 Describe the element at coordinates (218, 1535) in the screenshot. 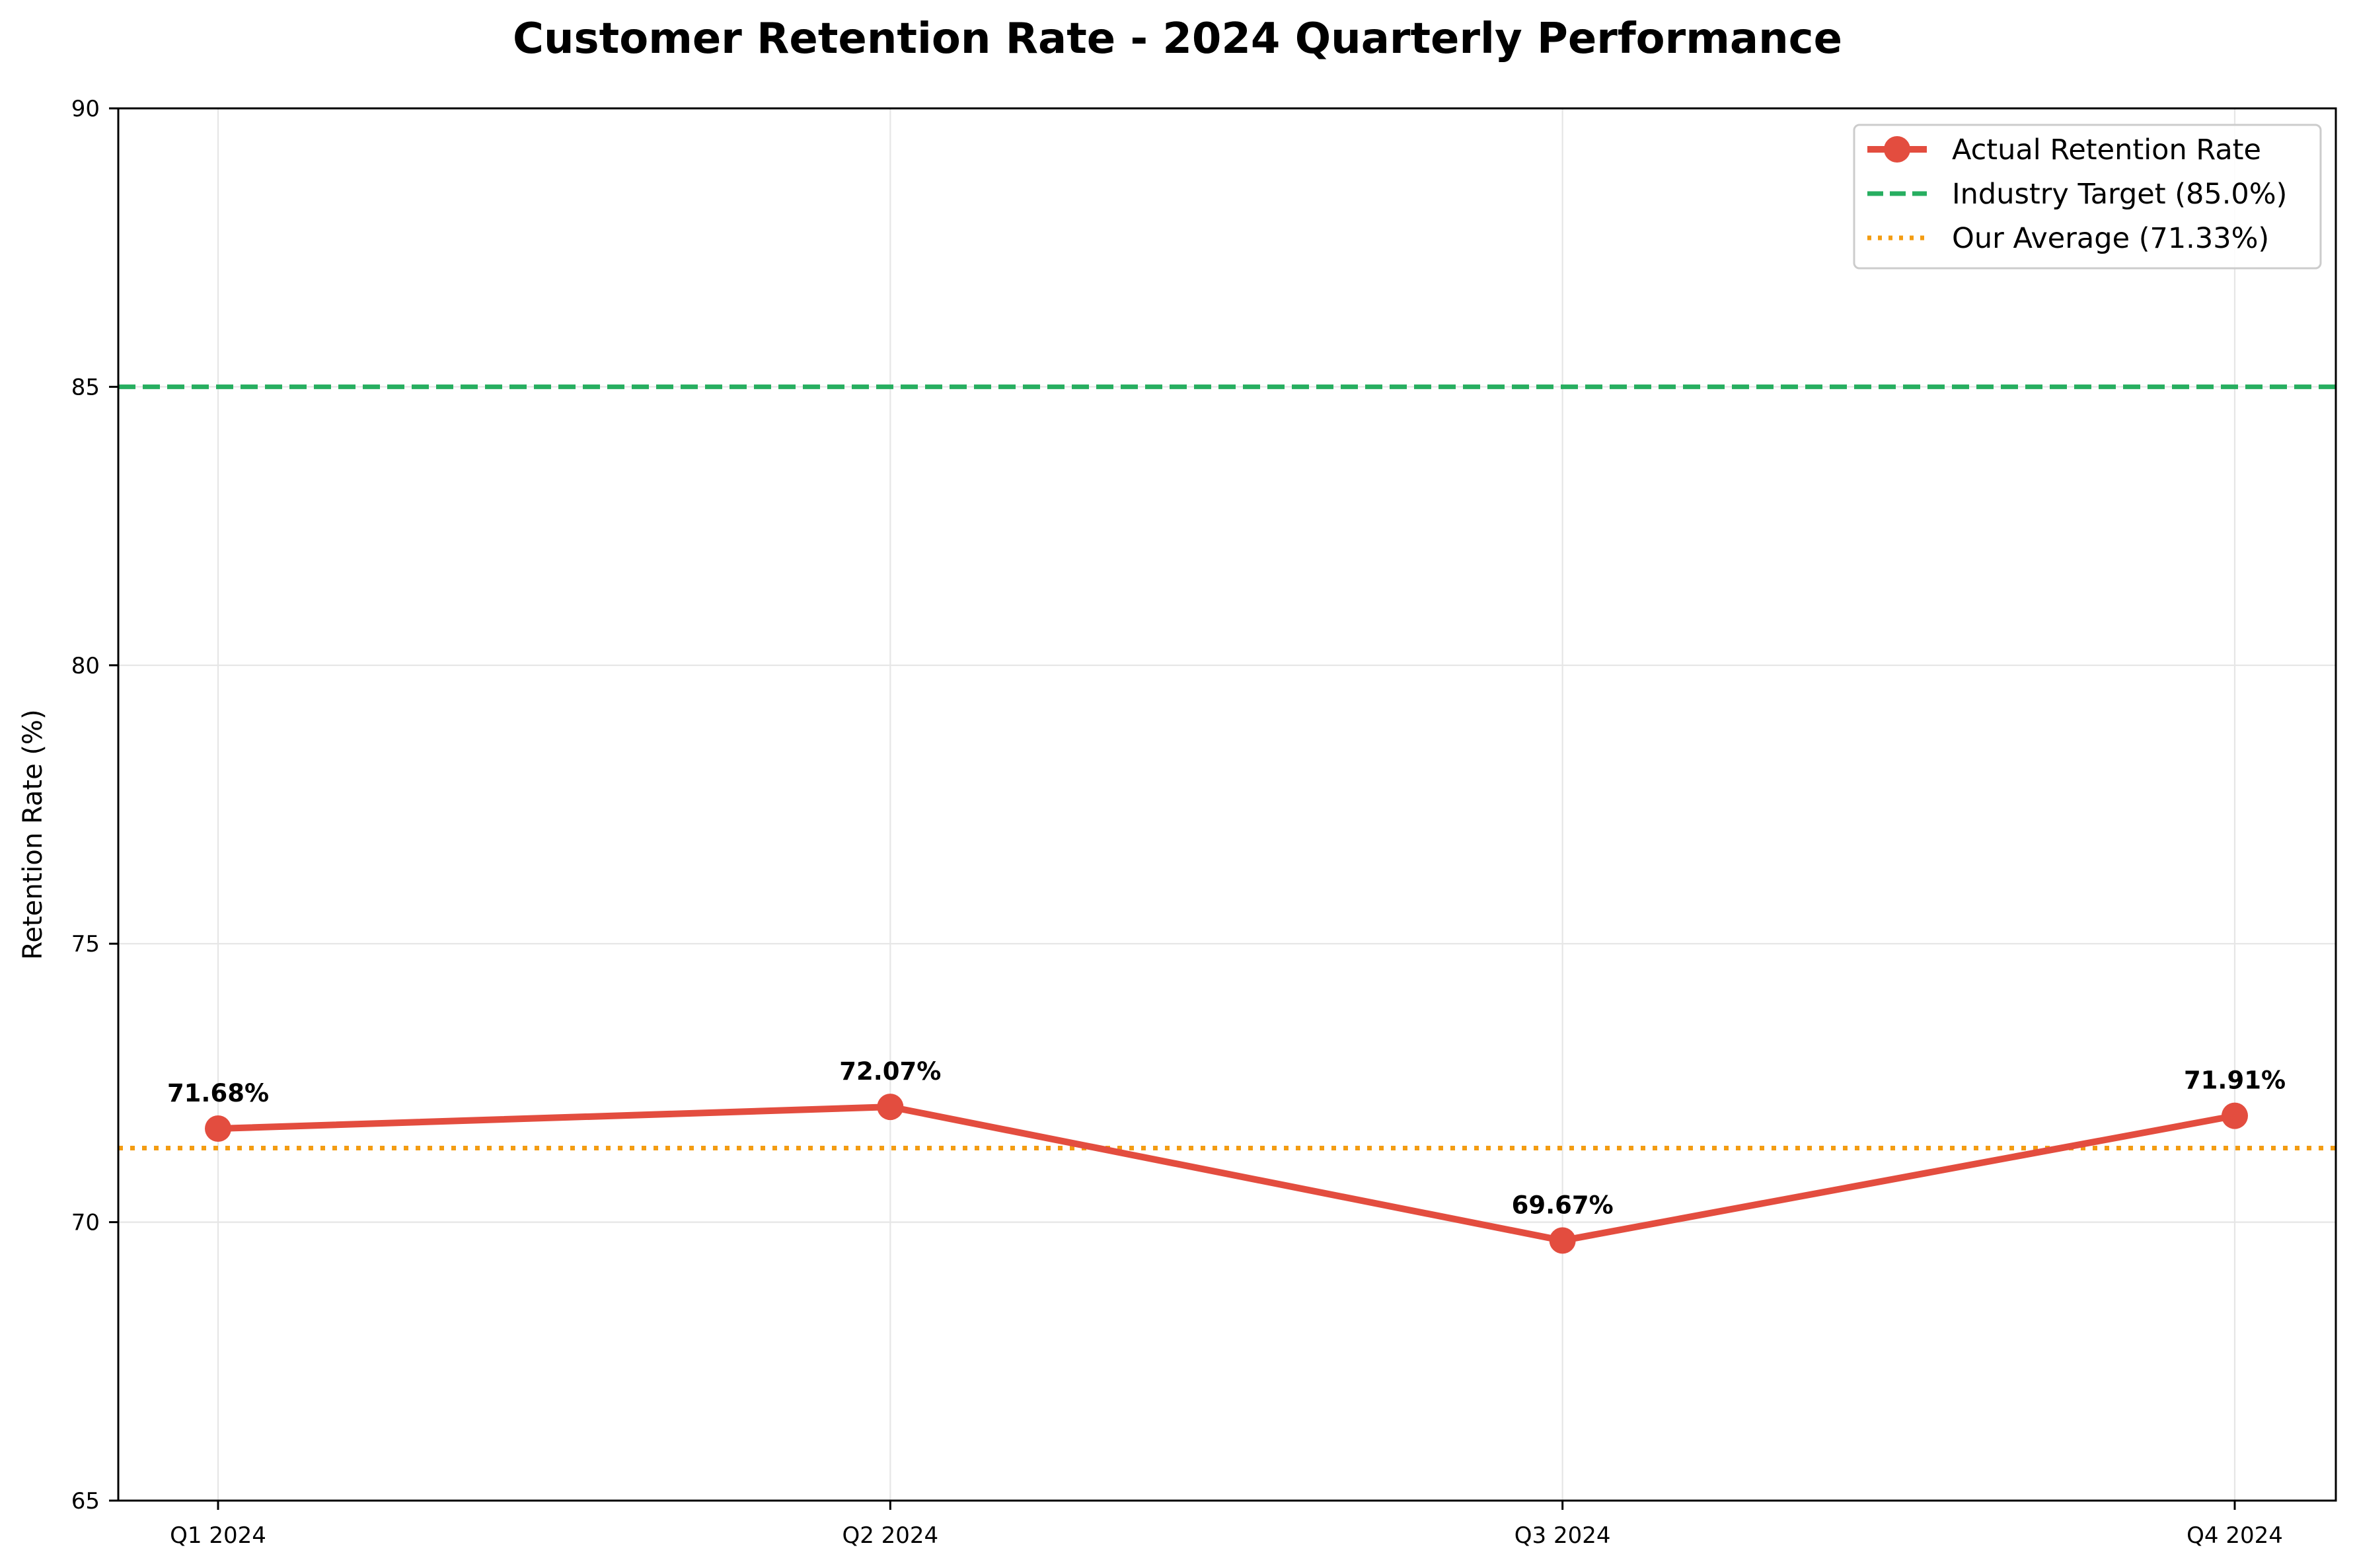

I see `x-tick-label-0: Q1 2024` at that location.